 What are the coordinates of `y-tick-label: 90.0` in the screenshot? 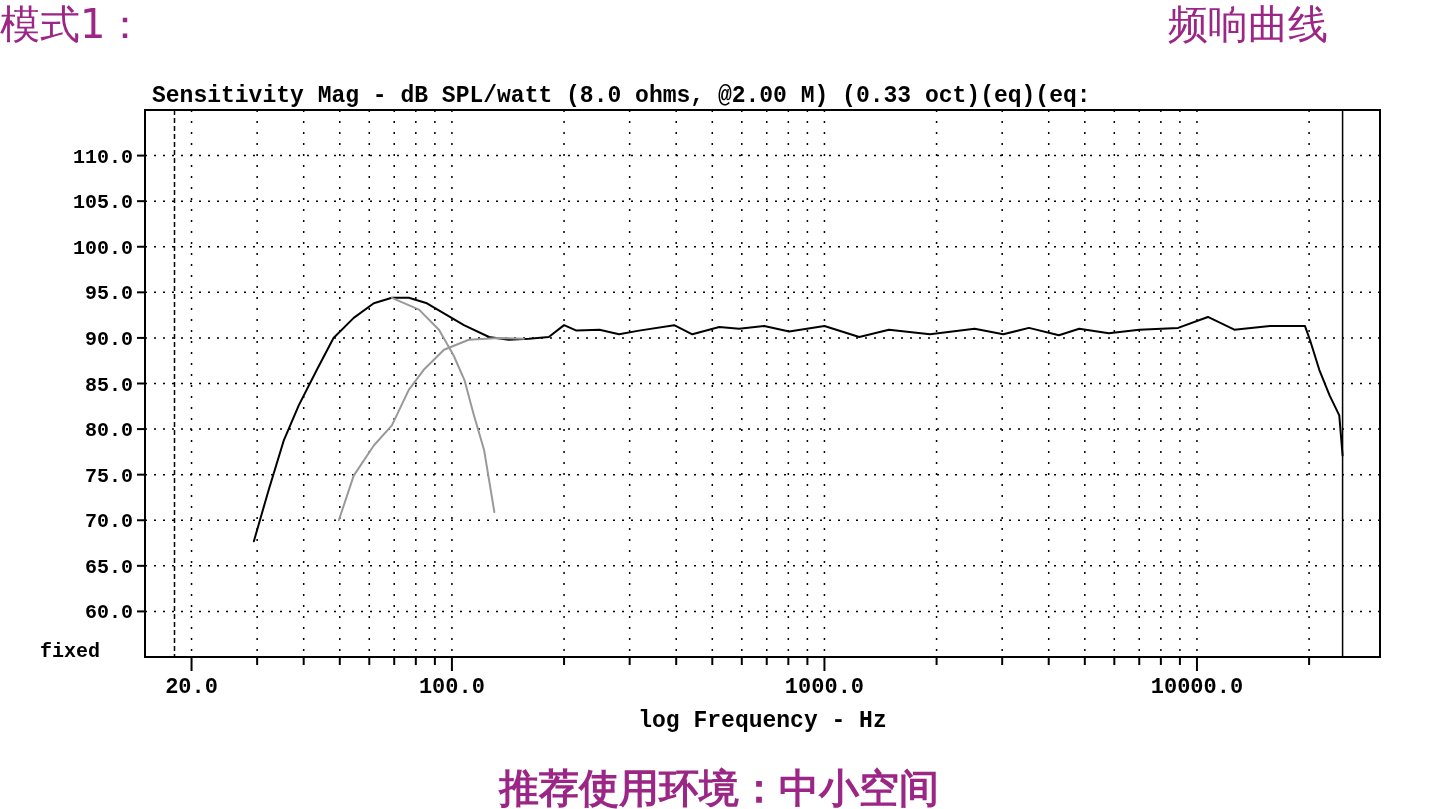 It's located at (108, 339).